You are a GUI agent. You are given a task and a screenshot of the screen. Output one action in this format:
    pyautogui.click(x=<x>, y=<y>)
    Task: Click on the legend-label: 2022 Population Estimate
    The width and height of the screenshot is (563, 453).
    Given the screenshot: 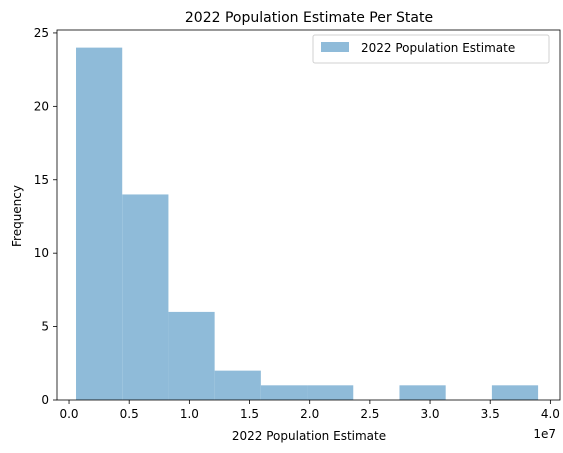 What is the action you would take?
    pyautogui.click(x=438, y=48)
    